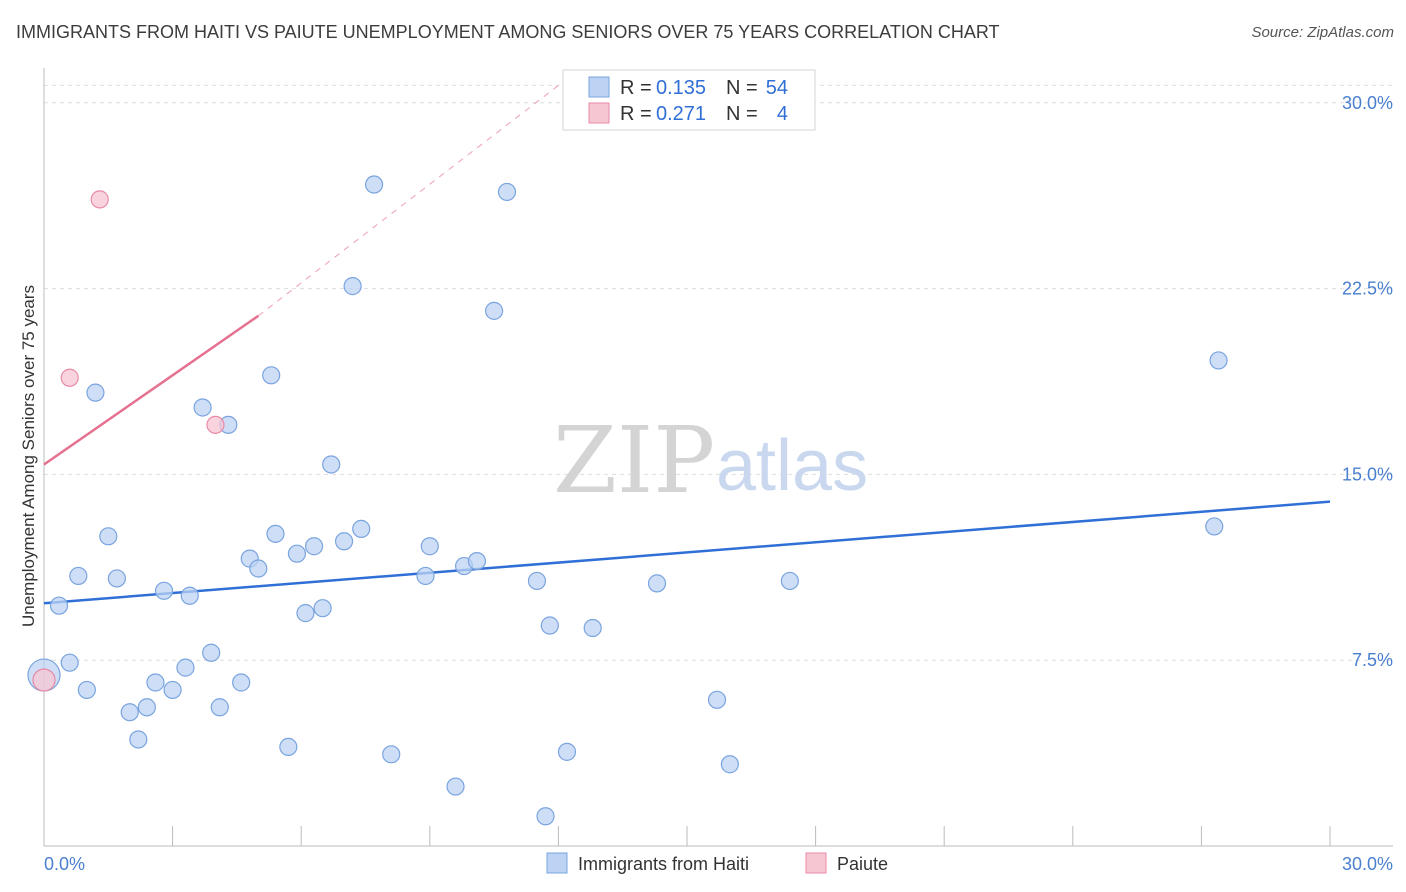 This screenshot has height=892, width=1406. What do you see at coordinates (862, 864) in the screenshot?
I see `bottom-legend-label-paiute: Paiute` at bounding box center [862, 864].